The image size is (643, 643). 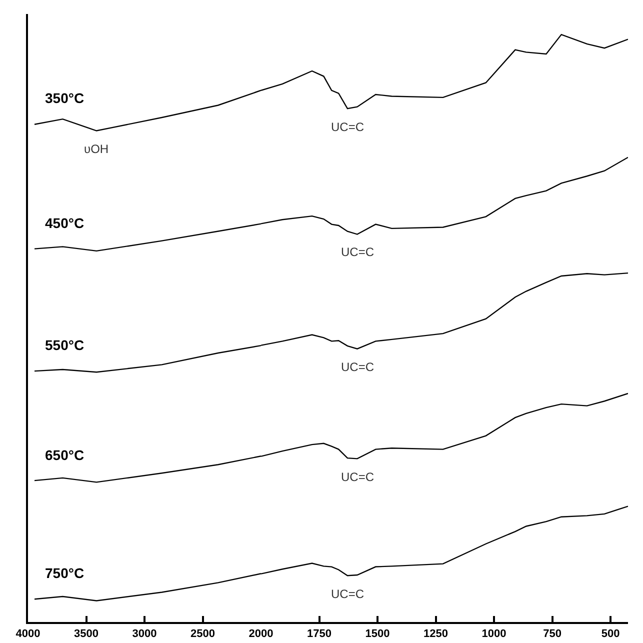 I want to click on series-label: 550°C, so click(x=64, y=345).